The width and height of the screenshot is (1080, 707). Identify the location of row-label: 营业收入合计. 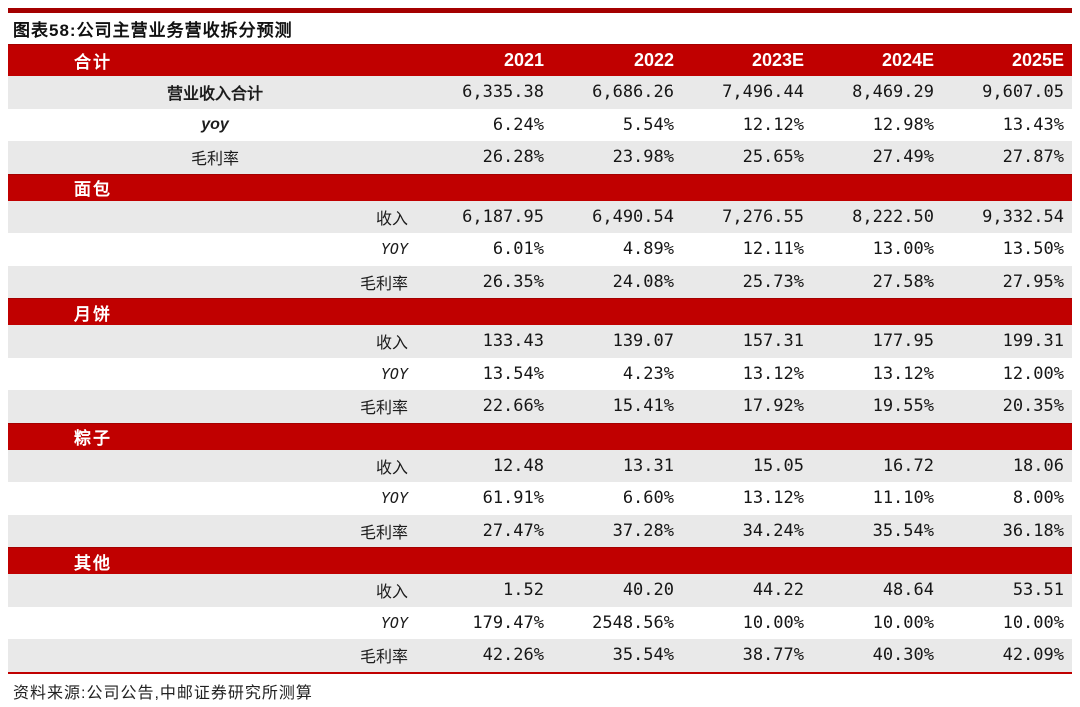
(214, 95).